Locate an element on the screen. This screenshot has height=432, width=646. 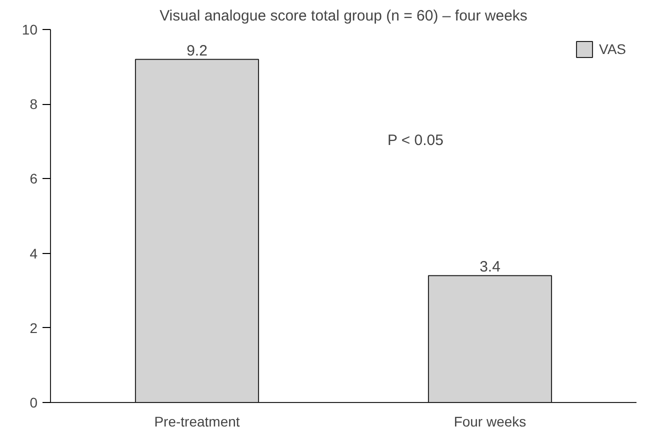
y-tick-label: 8 is located at coordinates (34, 104).